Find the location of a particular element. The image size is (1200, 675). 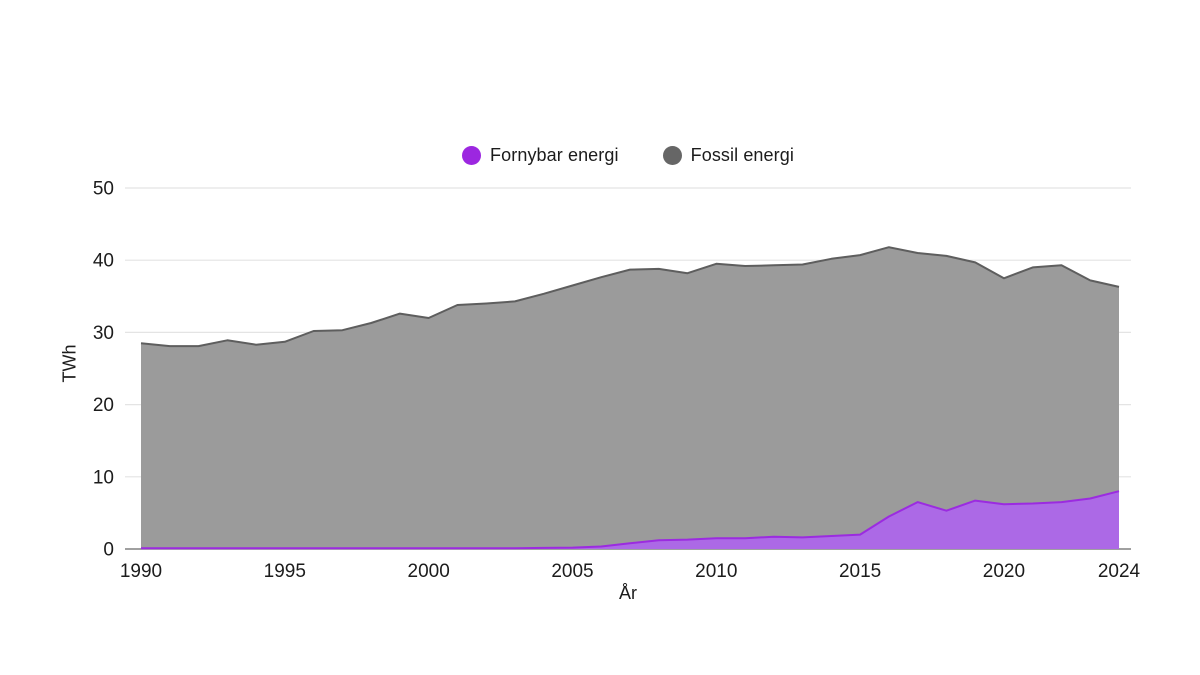

legend-item-fossil: Fossil energi is located at coordinates (728, 155).